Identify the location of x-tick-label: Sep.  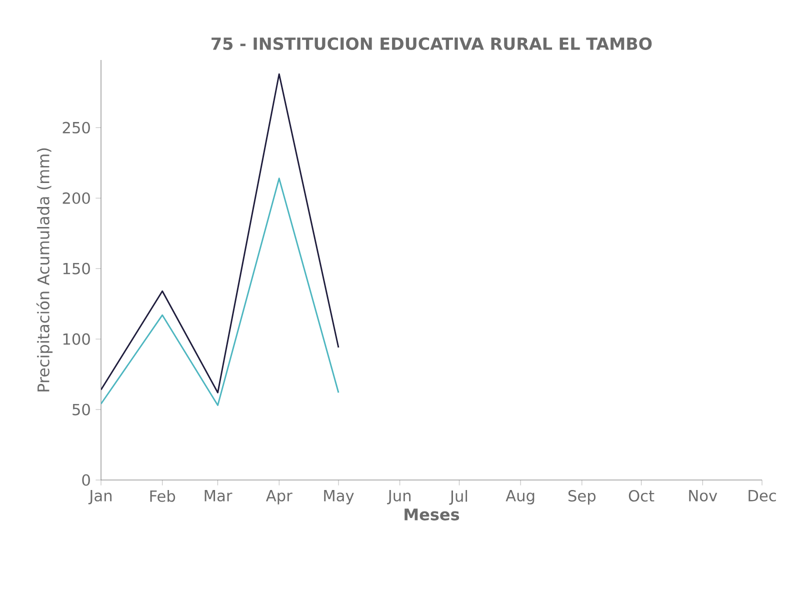
(582, 497).